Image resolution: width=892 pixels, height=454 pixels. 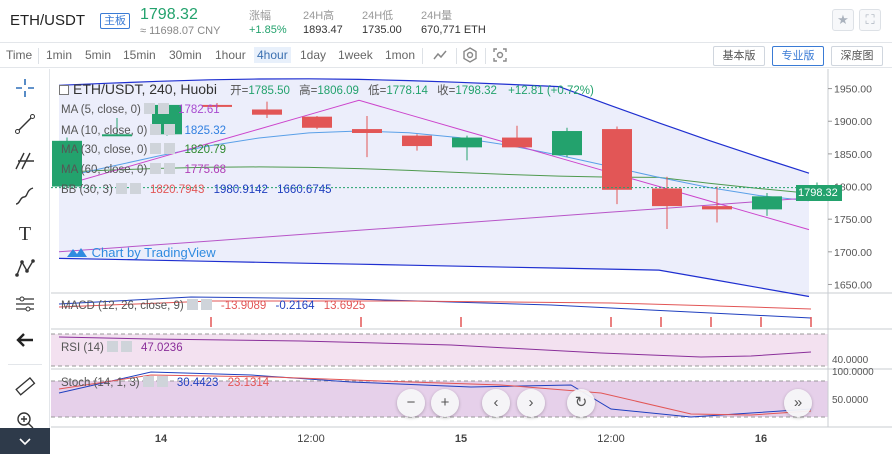 What do you see at coordinates (435, 305) in the screenshot?
I see `macd-signal-line` at bounding box center [435, 305].